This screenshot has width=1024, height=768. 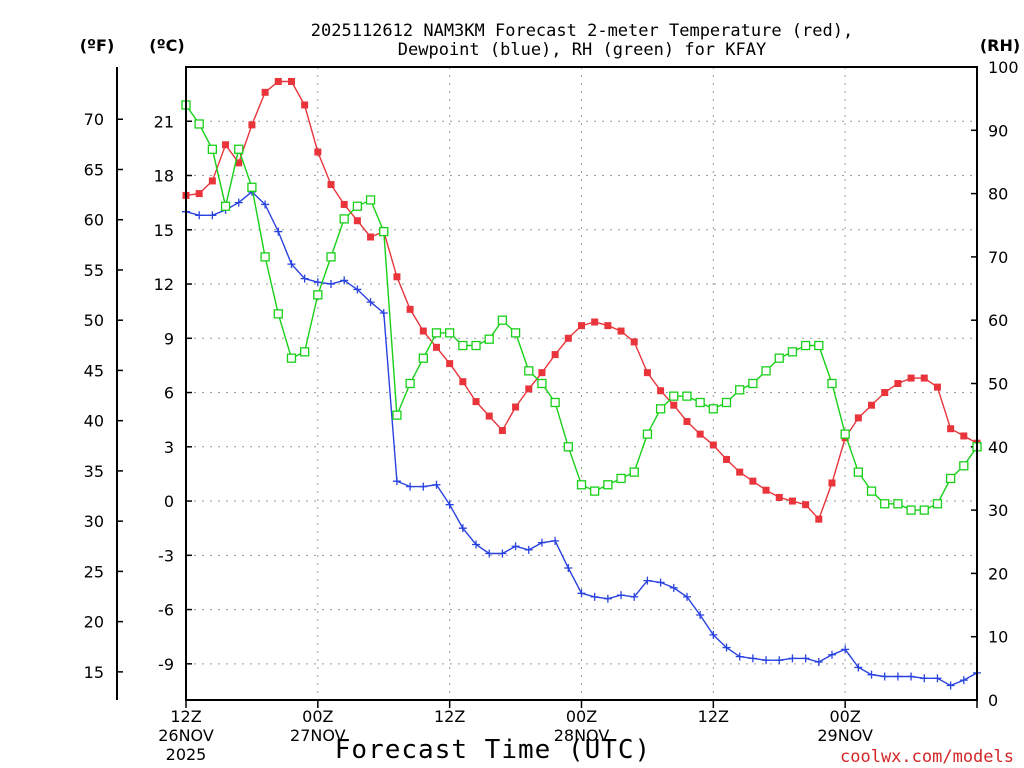 I want to click on fahrenheit-tick-label: 15, so click(x=94, y=672).